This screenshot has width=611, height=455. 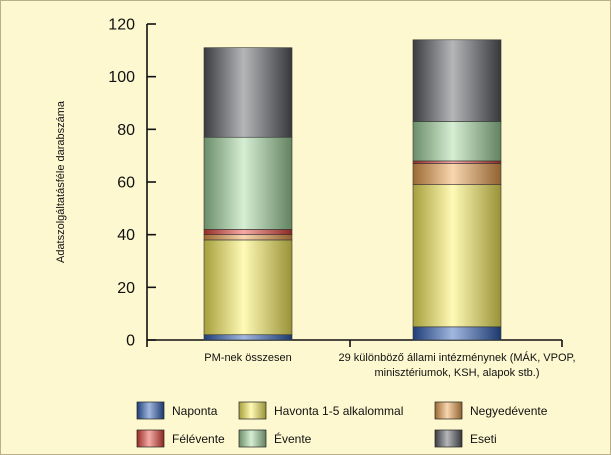 I want to click on y-tick-label: 60, so click(x=126, y=183).